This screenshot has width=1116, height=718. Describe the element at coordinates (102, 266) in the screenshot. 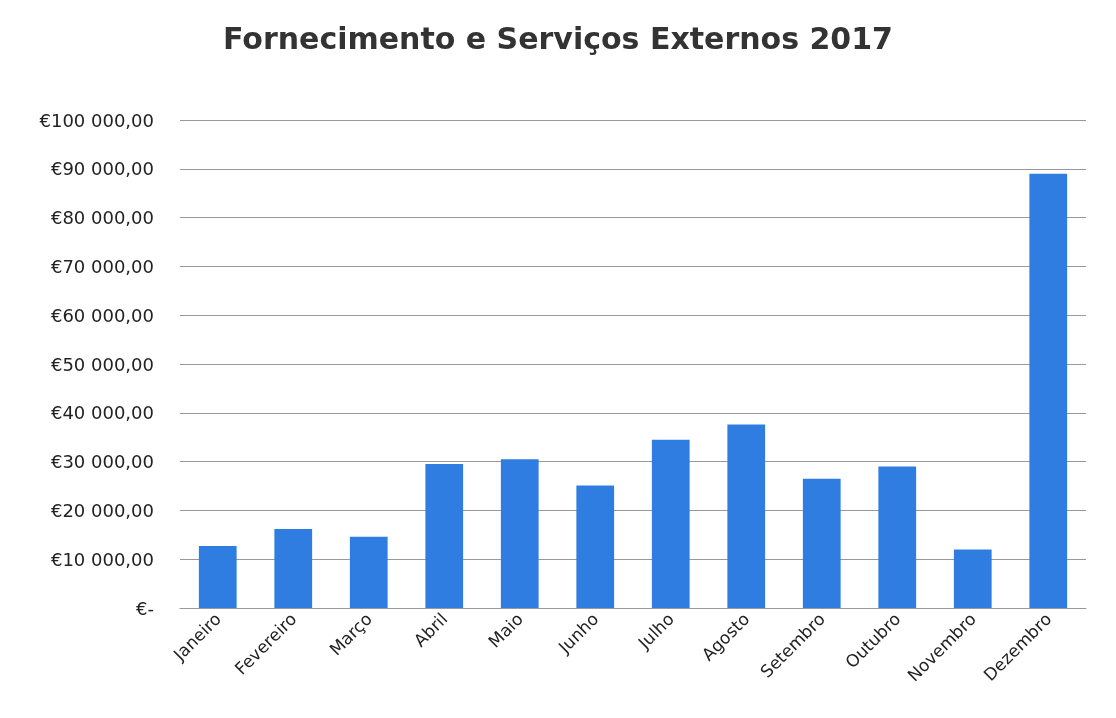

I see `y-tick-label: €70 000,00` at that location.